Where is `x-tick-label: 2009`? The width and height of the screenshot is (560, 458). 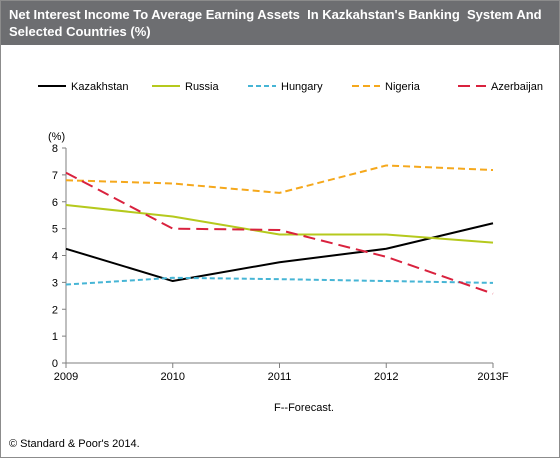 x-tick-label: 2009 is located at coordinates (66, 377).